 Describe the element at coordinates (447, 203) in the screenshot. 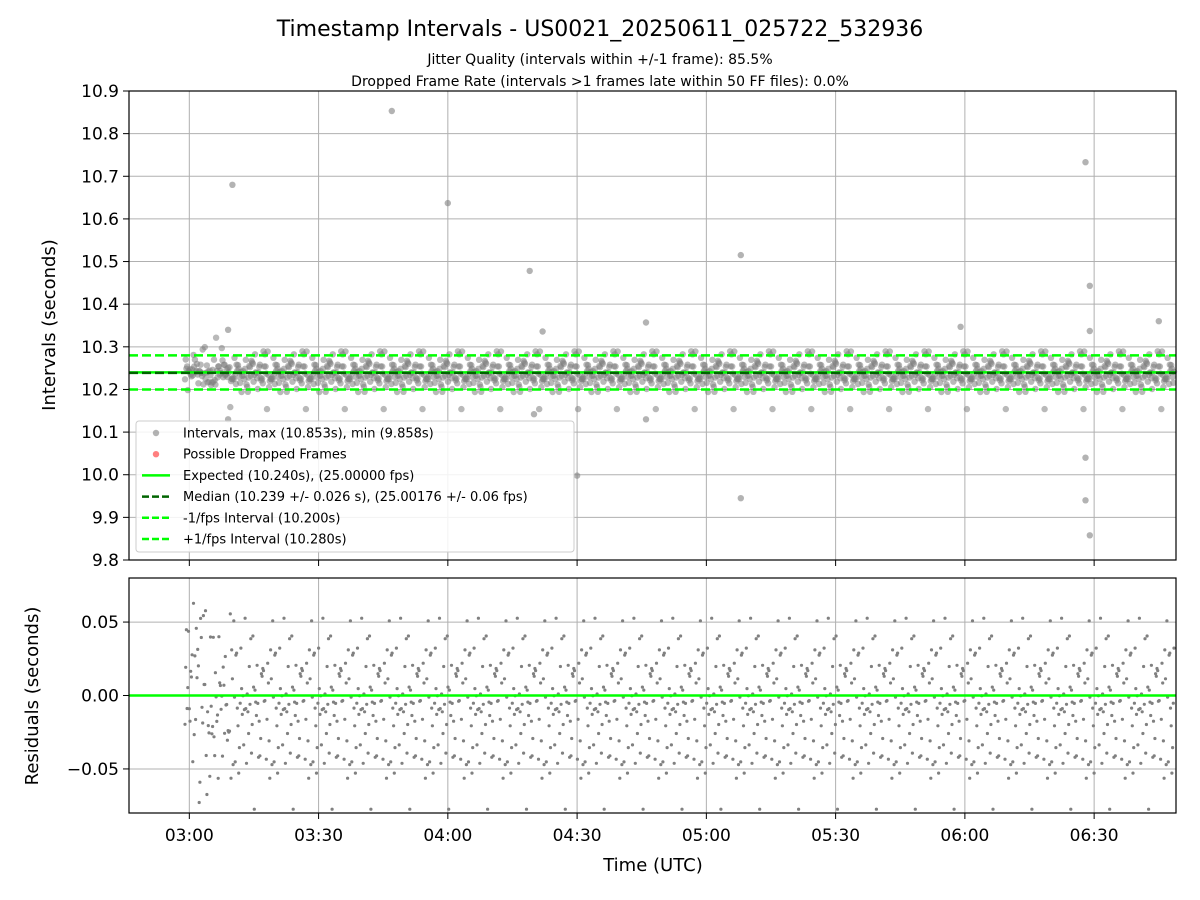

I see `interval-outlier-point` at that location.